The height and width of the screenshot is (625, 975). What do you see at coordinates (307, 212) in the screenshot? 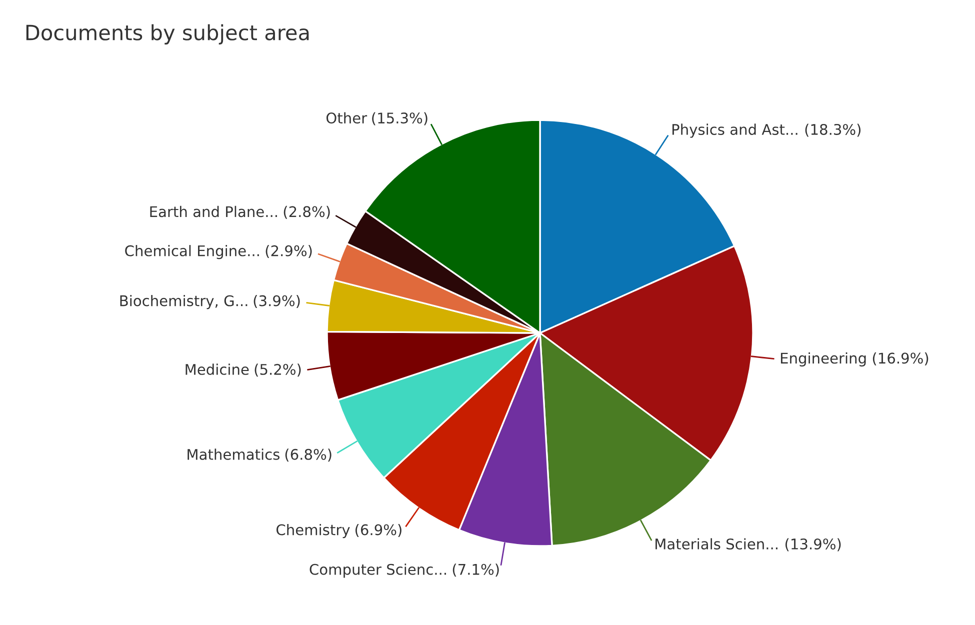
I see `data-label: (2.8%)` at bounding box center [307, 212].